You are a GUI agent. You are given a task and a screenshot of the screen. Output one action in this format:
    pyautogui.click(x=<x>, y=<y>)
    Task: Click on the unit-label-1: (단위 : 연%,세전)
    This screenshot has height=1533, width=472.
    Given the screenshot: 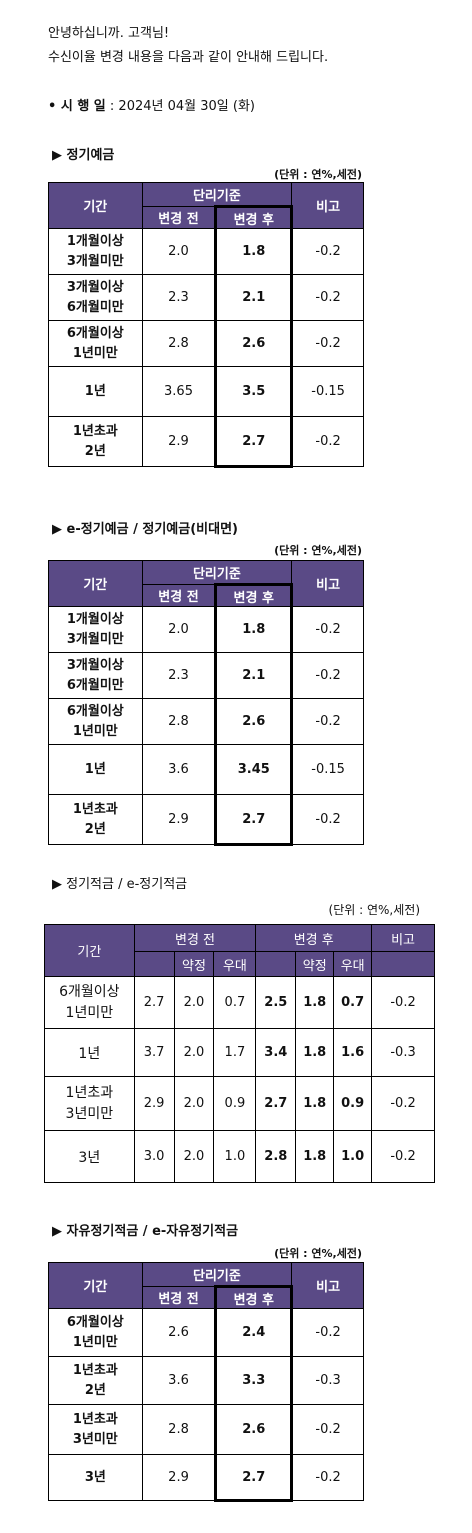 What is the action you would take?
    pyautogui.click(x=318, y=174)
    